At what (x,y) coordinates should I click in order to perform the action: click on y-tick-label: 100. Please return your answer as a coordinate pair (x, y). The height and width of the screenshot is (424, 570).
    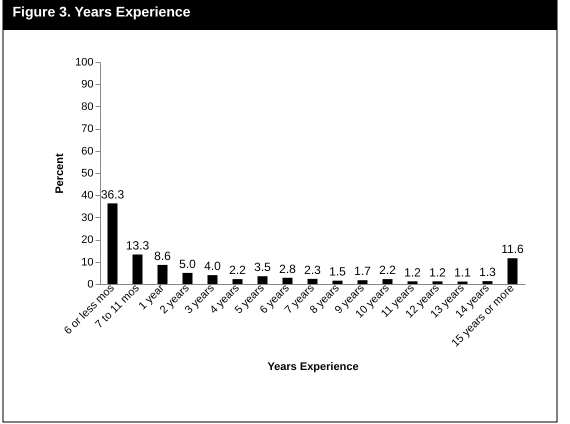
    Looking at the image, I should click on (84, 62).